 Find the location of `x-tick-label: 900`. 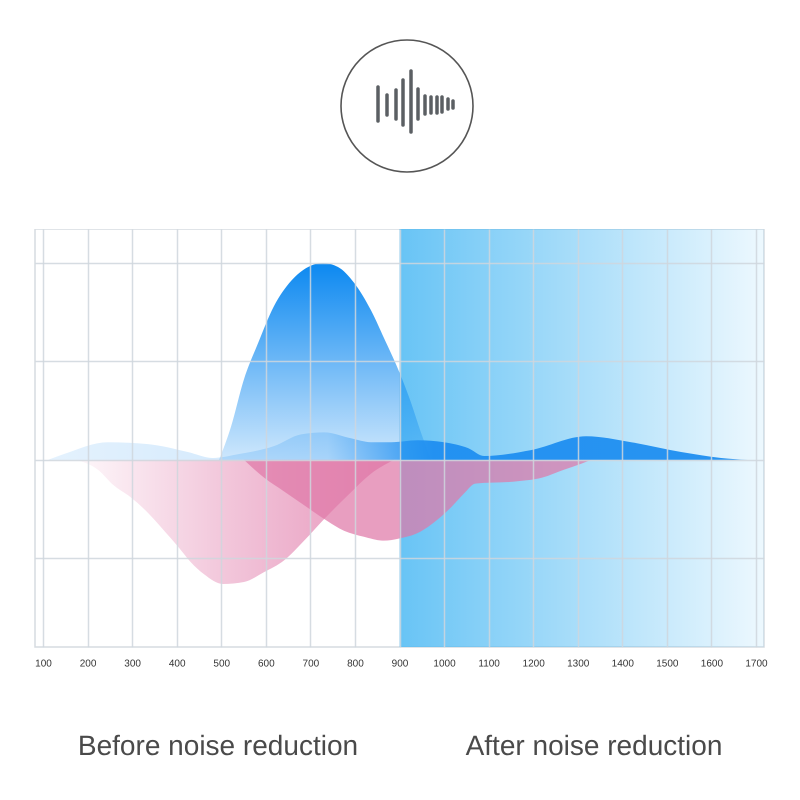

x-tick-label: 900 is located at coordinates (400, 664).